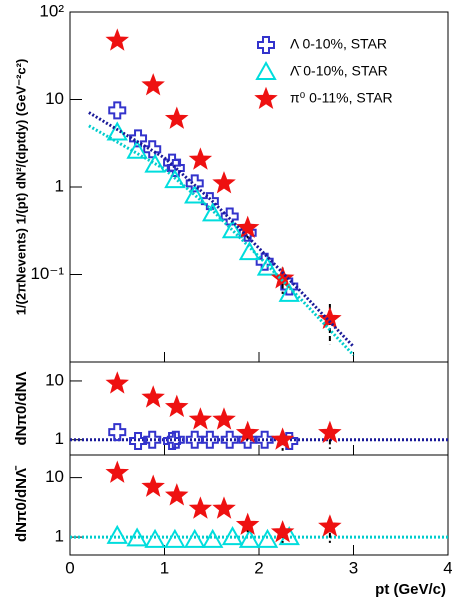 The image size is (452, 600). Describe the element at coordinates (447, 567) in the screenshot. I see `x-tick-label: 4` at that location.